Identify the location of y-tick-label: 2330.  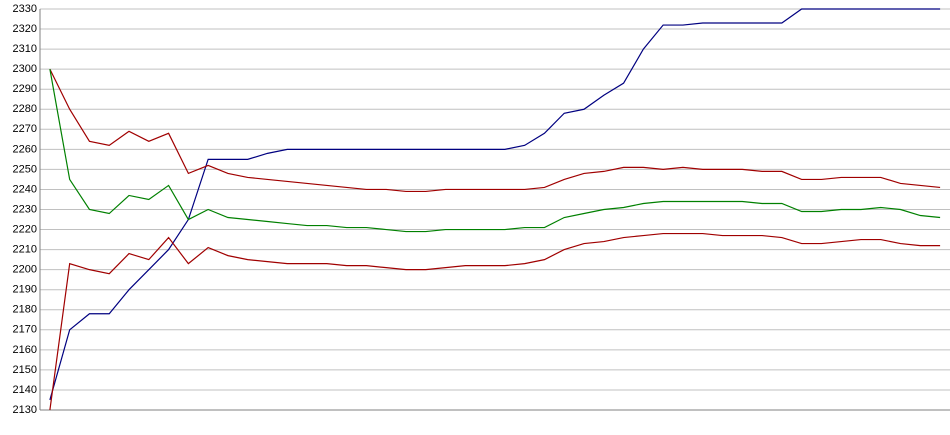
(25, 9).